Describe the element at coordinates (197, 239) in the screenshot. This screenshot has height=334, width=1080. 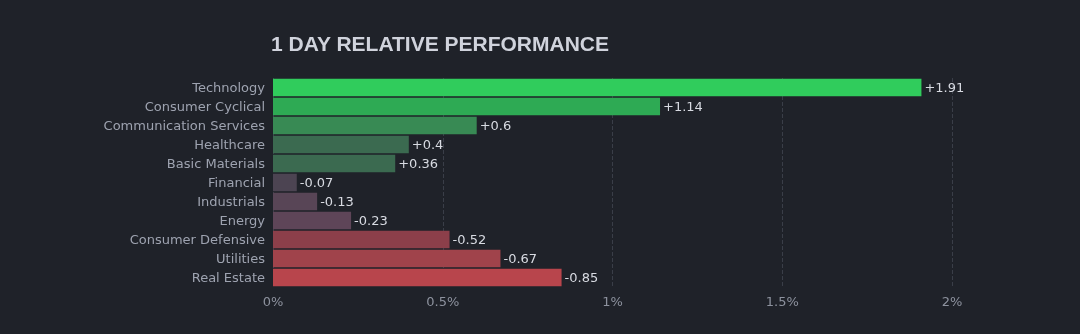
I see `y-tick-label: Consumer Defensive` at that location.